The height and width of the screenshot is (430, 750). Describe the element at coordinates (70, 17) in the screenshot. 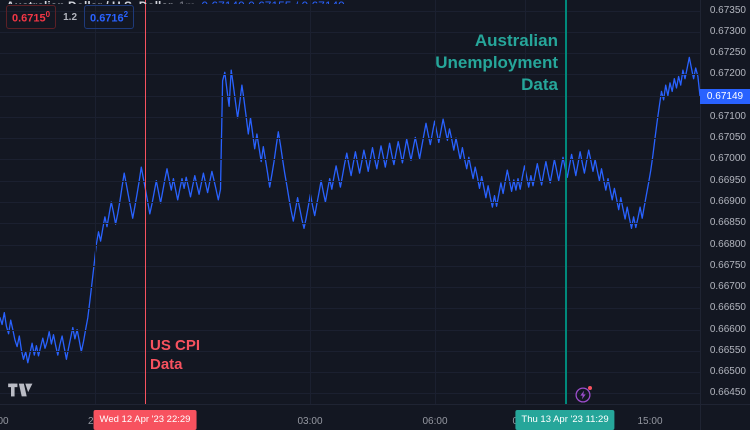

I see `spread-value: 1.2` at that location.